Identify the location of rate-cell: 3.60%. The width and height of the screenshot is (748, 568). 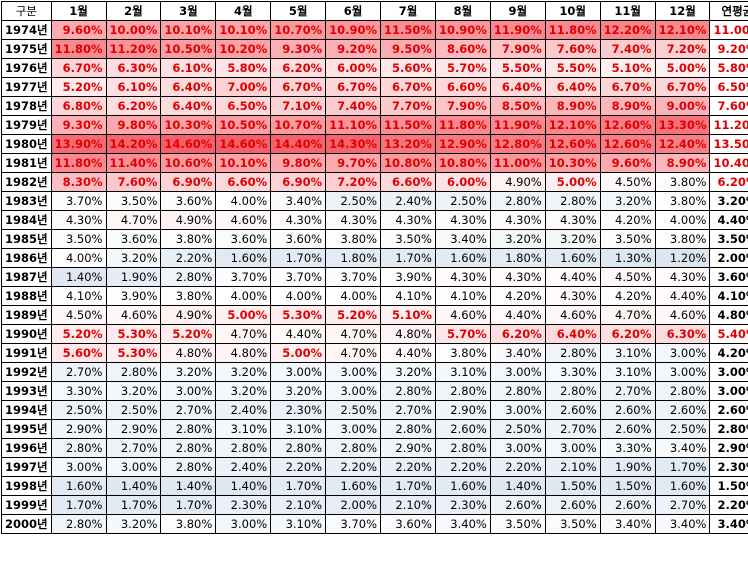
(408, 524).